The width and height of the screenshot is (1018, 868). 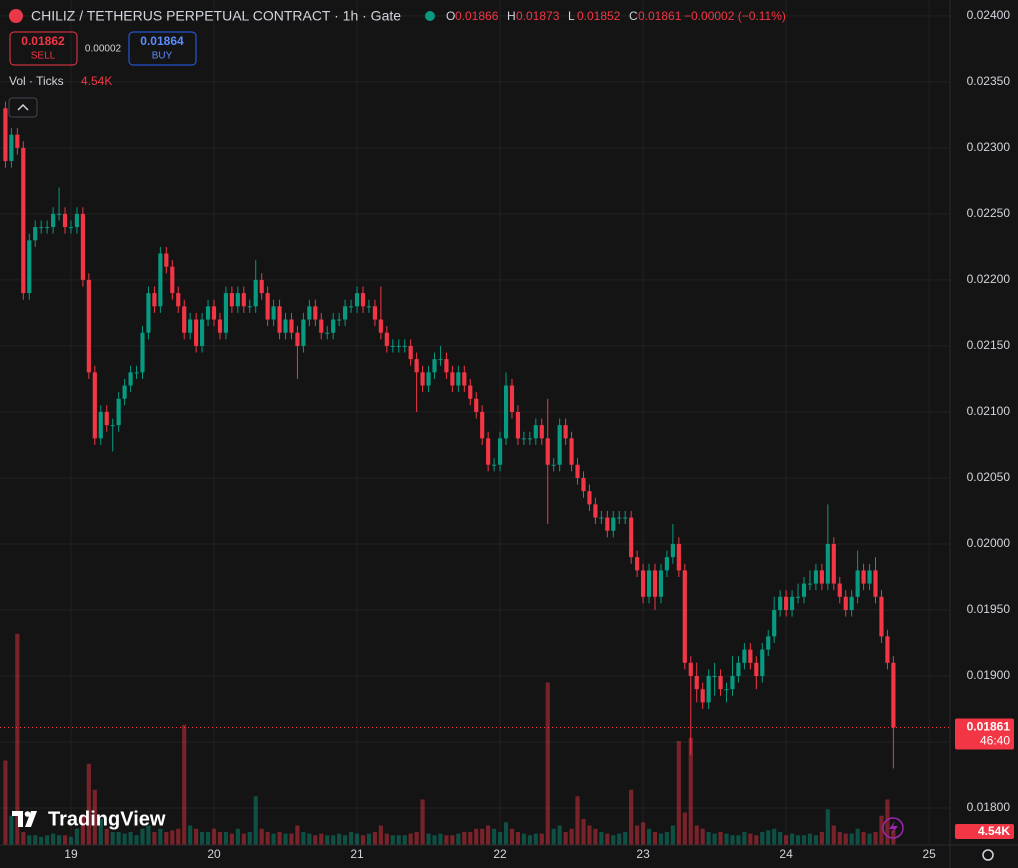 I want to click on settings-button, so click(x=988, y=855).